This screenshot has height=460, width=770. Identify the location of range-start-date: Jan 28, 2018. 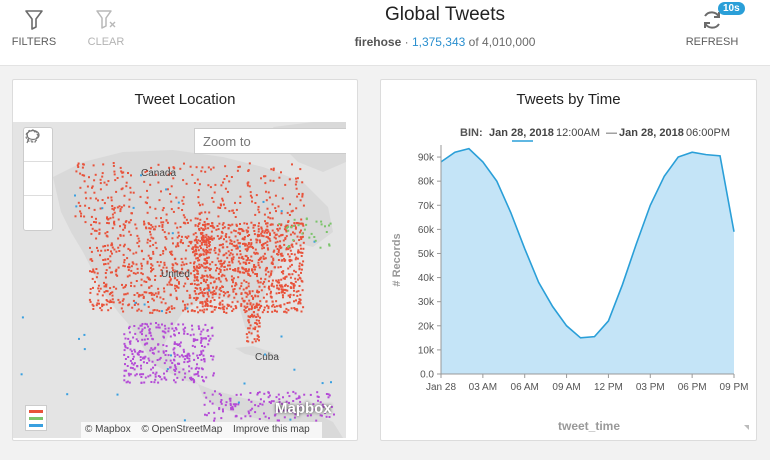
(521, 133).